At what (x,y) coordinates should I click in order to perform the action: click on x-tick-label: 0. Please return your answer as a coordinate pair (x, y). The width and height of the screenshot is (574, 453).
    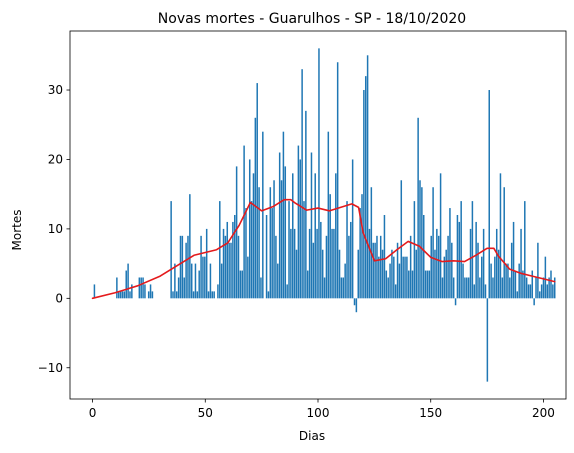
    Looking at the image, I should click on (93, 413).